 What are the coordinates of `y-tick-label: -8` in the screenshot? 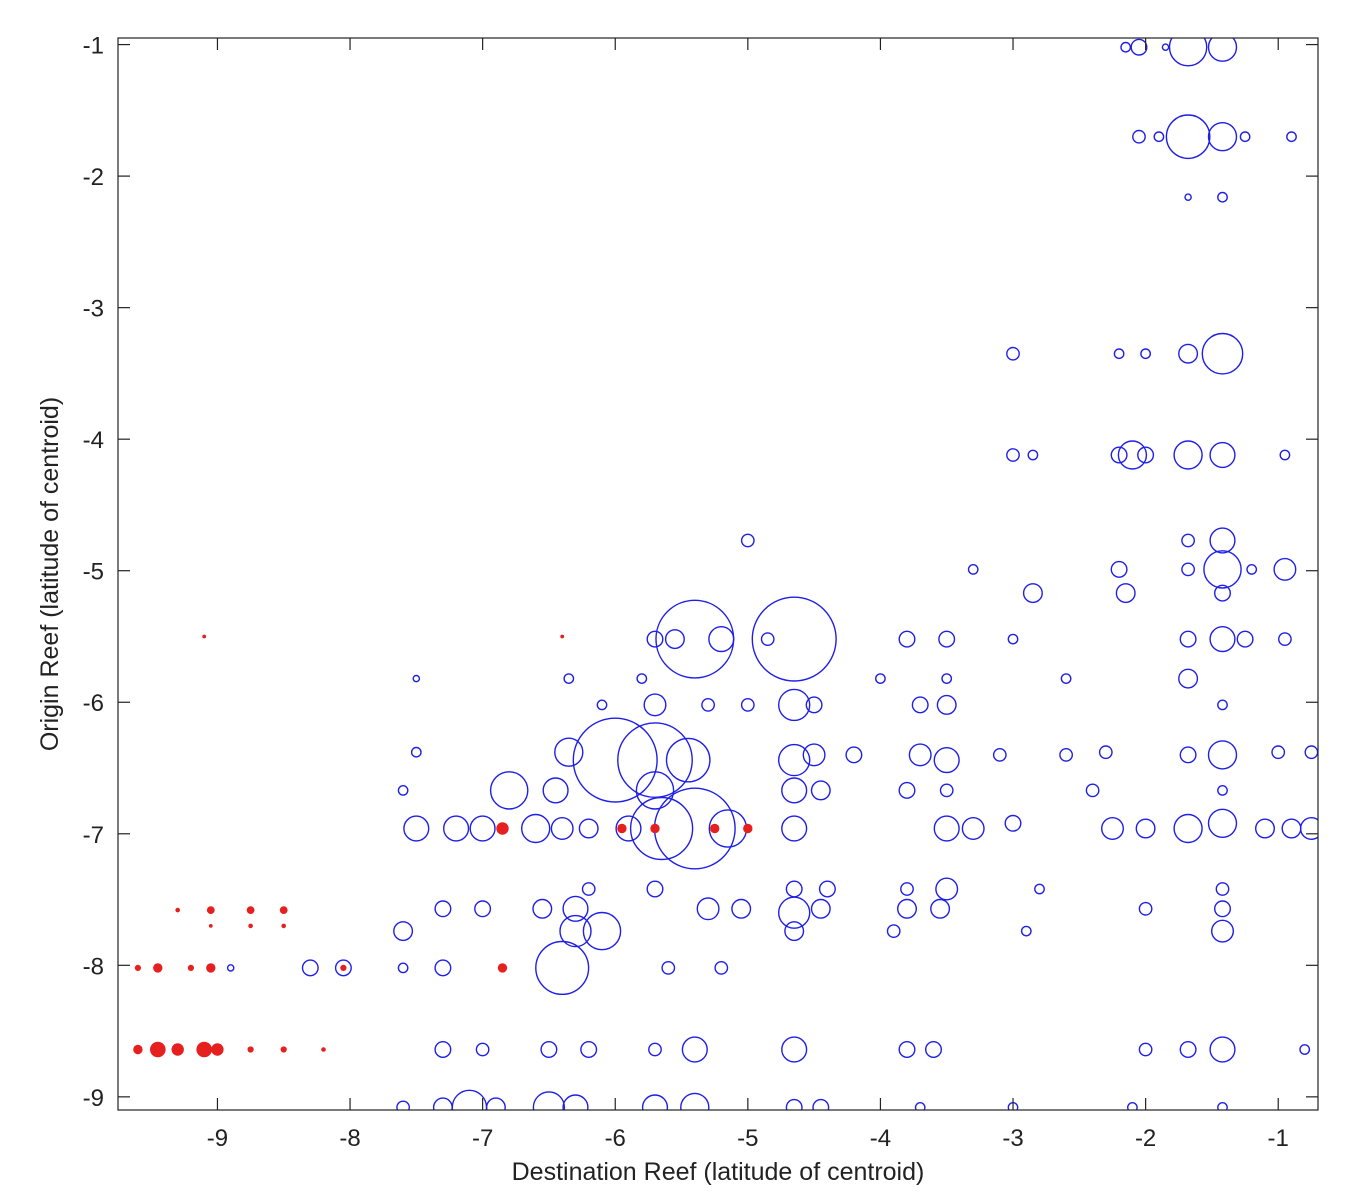 It's located at (93, 966).